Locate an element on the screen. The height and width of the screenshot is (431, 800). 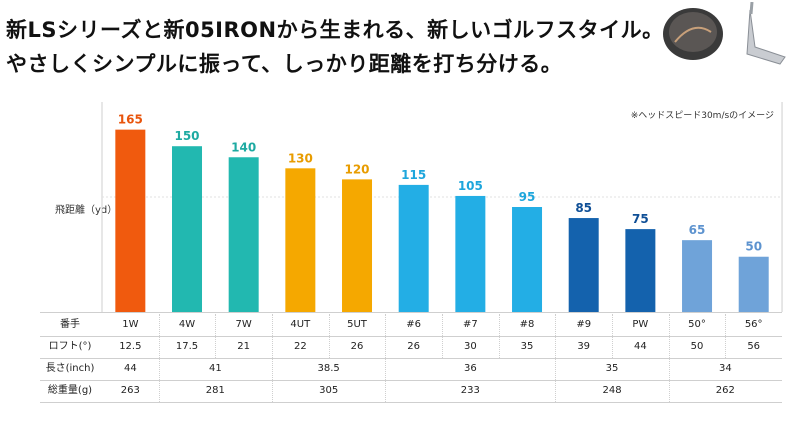
table-cell: 1W is located at coordinates (130, 324).